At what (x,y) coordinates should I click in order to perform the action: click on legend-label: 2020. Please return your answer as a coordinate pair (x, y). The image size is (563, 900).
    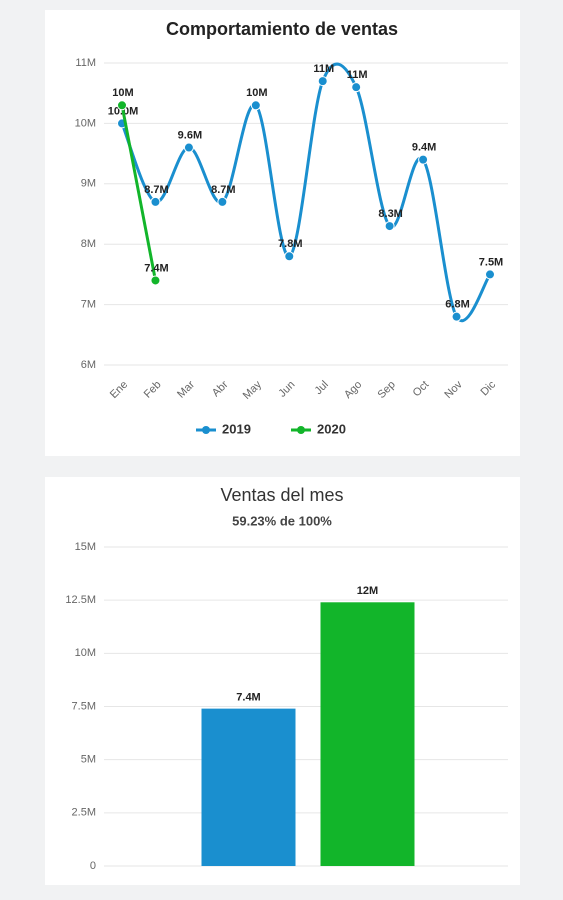
    Looking at the image, I should click on (331, 428).